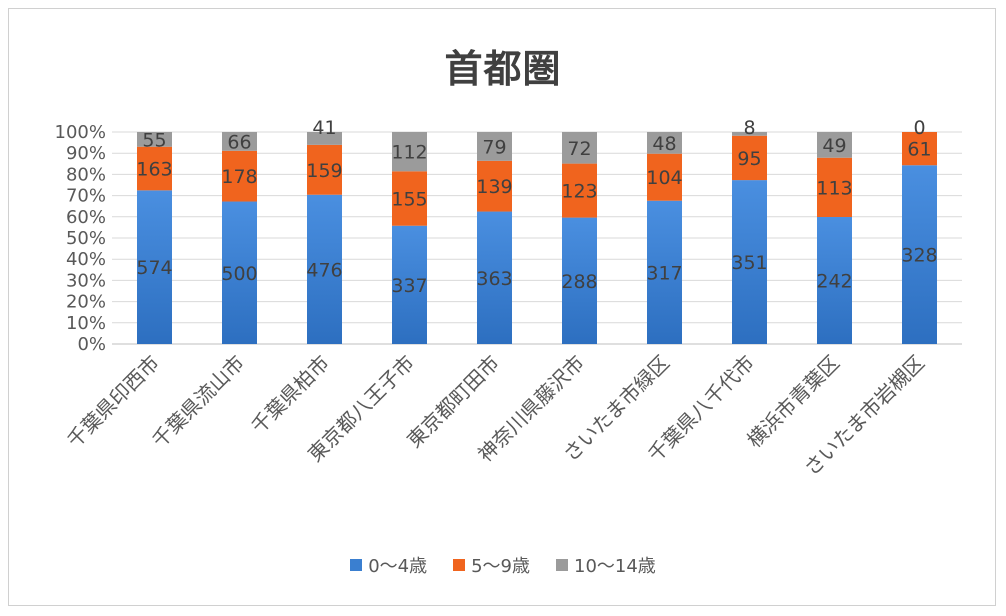  Describe the element at coordinates (290, 395) in the screenshot. I see `x-category-label: 千葉県柏市` at that location.